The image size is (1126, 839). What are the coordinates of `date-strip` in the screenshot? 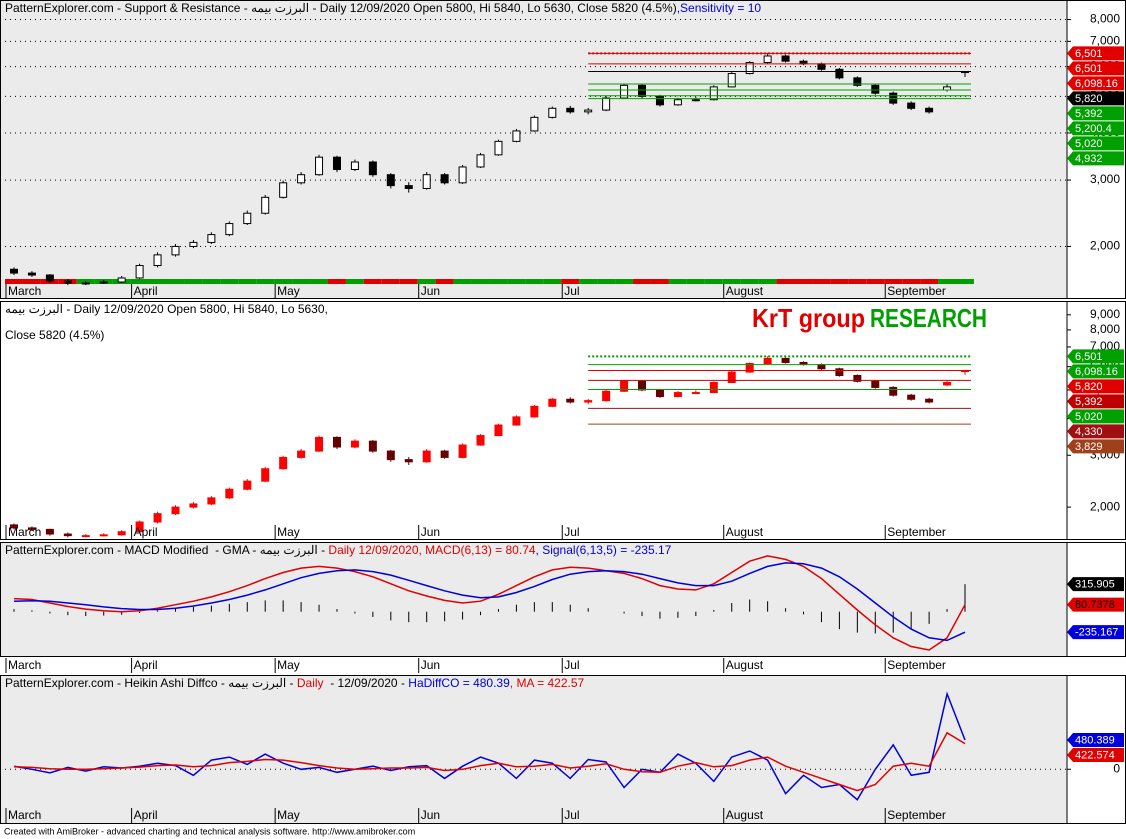 It's located at (563, 666).